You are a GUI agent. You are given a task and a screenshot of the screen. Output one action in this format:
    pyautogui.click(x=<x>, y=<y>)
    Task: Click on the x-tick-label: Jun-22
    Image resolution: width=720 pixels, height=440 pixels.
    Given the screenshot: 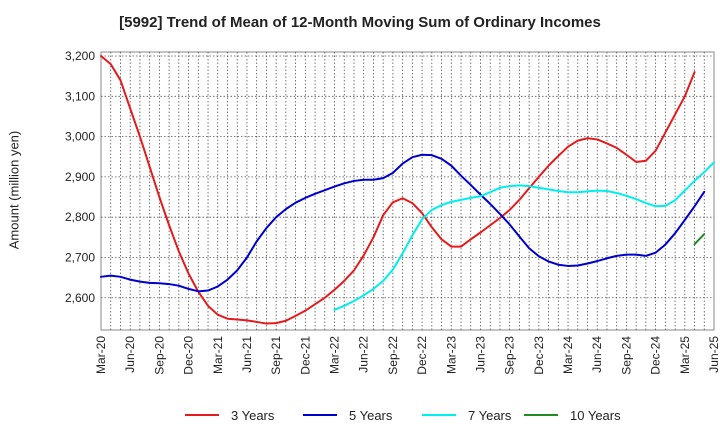 What is the action you would take?
    pyautogui.click(x=364, y=354)
    